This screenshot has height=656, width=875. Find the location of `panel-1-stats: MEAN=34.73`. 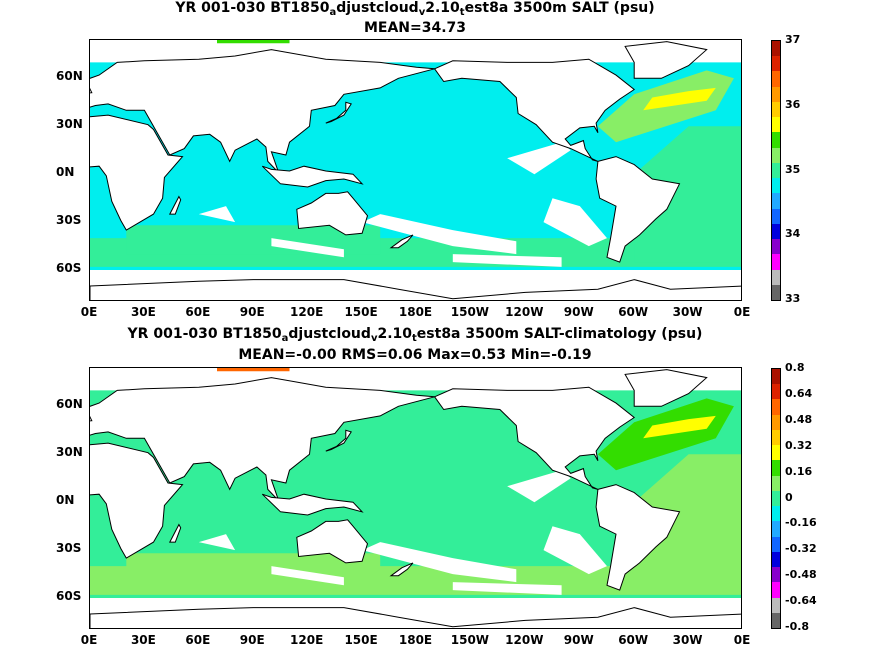

panel-1-stats: MEAN=34.73 is located at coordinates (415, 28).